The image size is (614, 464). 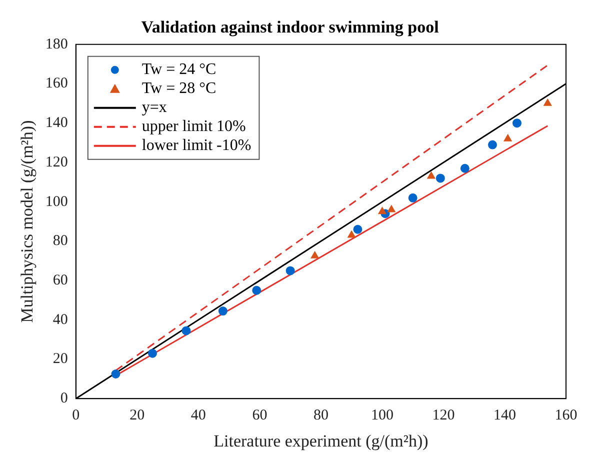 What do you see at coordinates (56, 162) in the screenshot?
I see `y-tick-label: 120` at bounding box center [56, 162].